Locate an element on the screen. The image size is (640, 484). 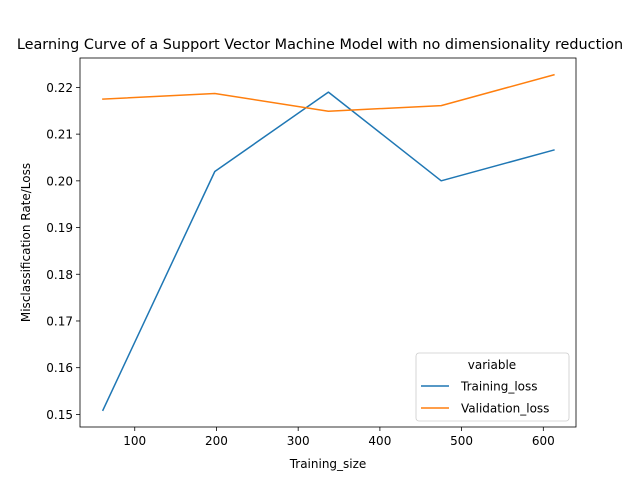
legend-label: Validation_loss is located at coordinates (505, 409).